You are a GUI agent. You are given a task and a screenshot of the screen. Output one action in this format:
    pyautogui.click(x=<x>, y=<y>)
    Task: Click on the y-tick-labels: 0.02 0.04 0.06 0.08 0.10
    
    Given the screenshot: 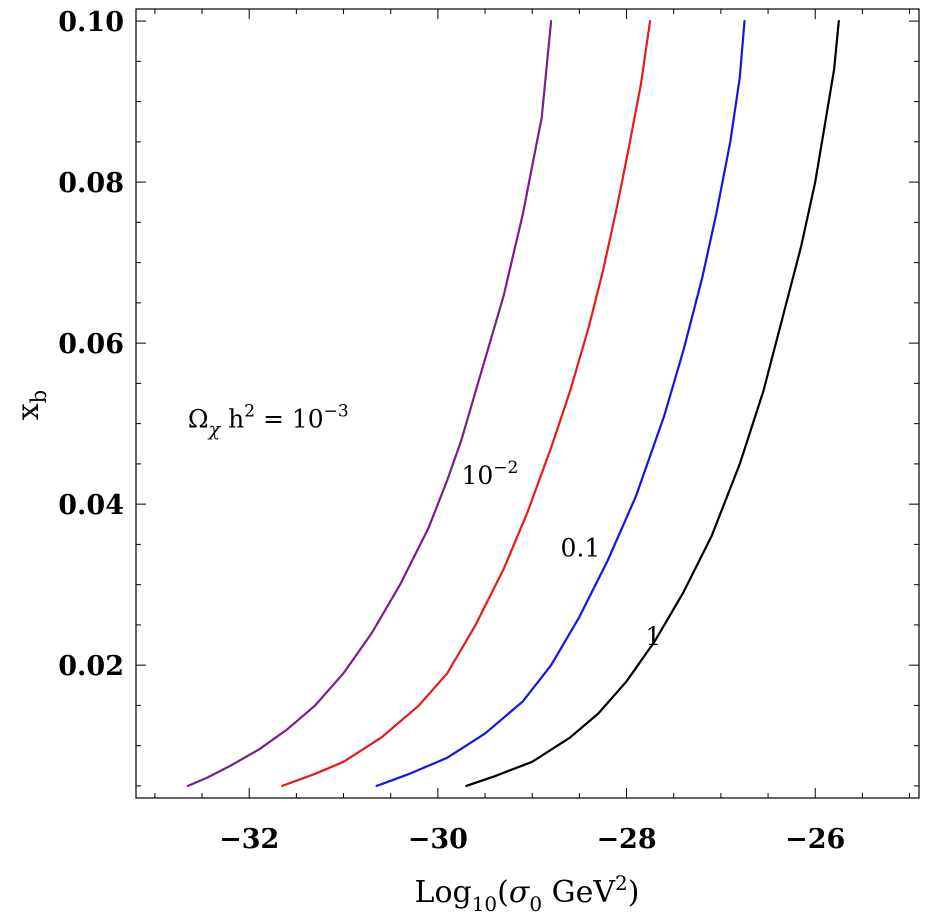 What is the action you would take?
    pyautogui.click(x=91, y=344)
    